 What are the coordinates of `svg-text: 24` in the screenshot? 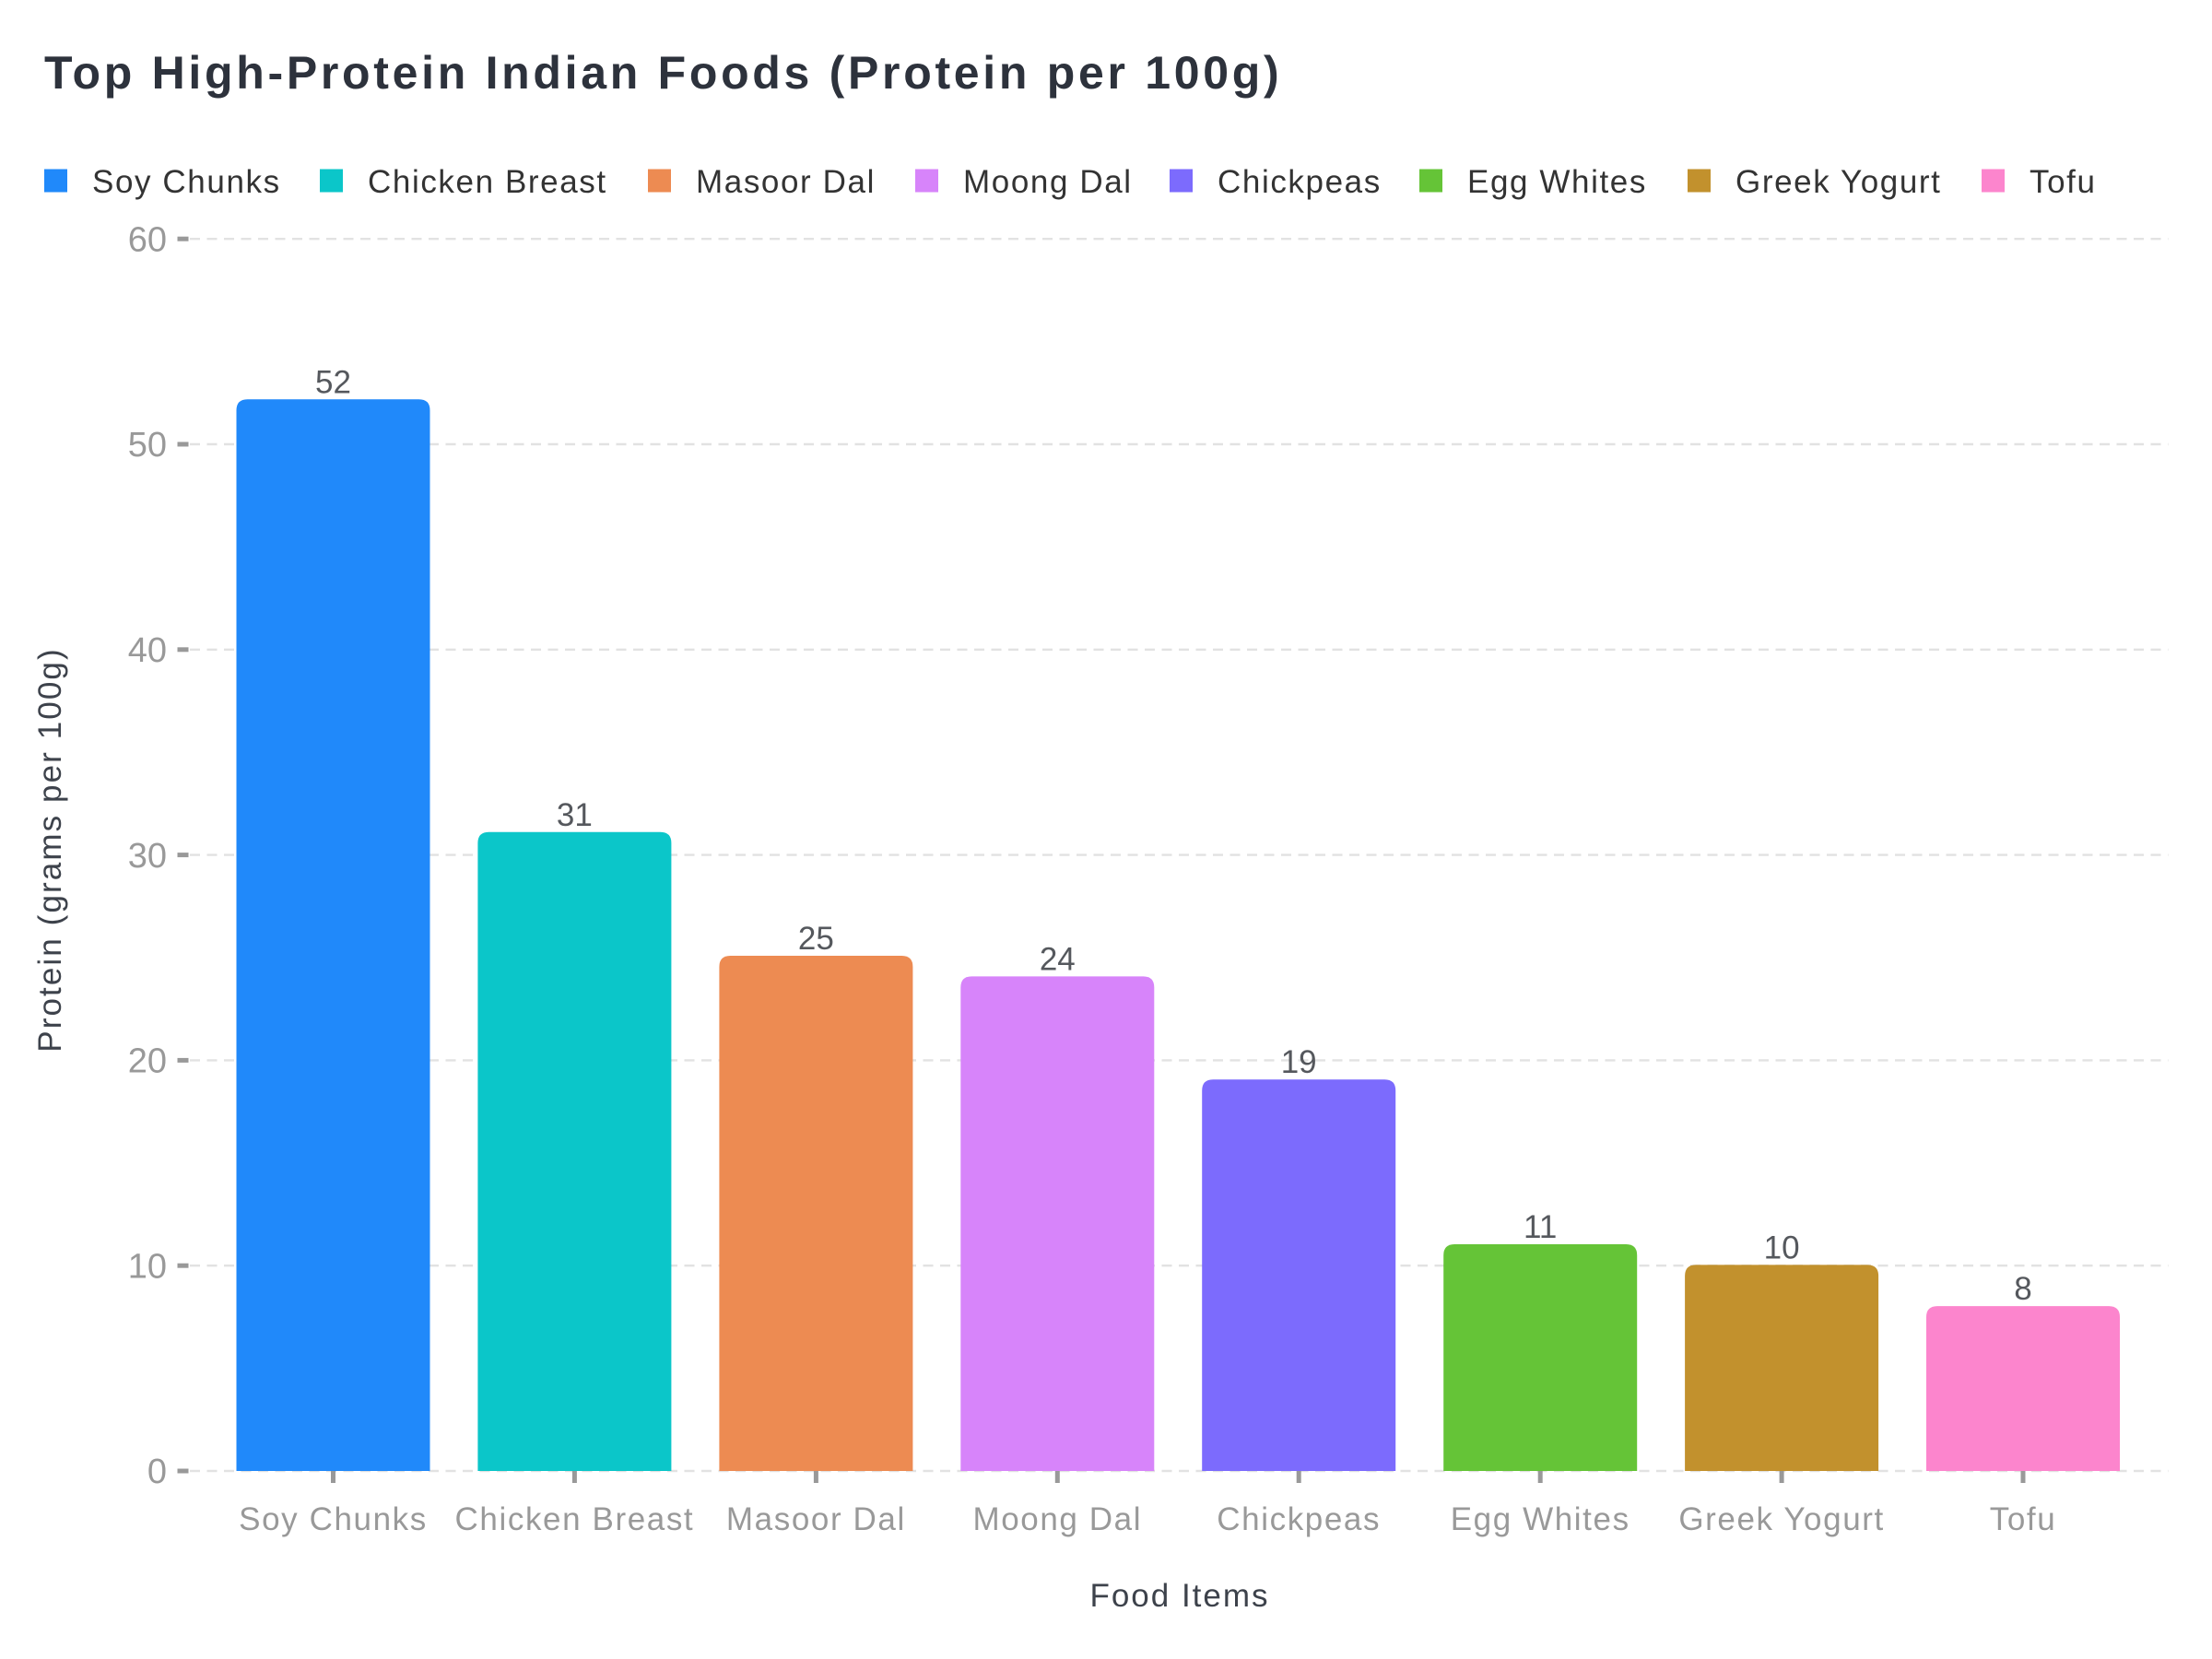 It's located at (1058, 959).